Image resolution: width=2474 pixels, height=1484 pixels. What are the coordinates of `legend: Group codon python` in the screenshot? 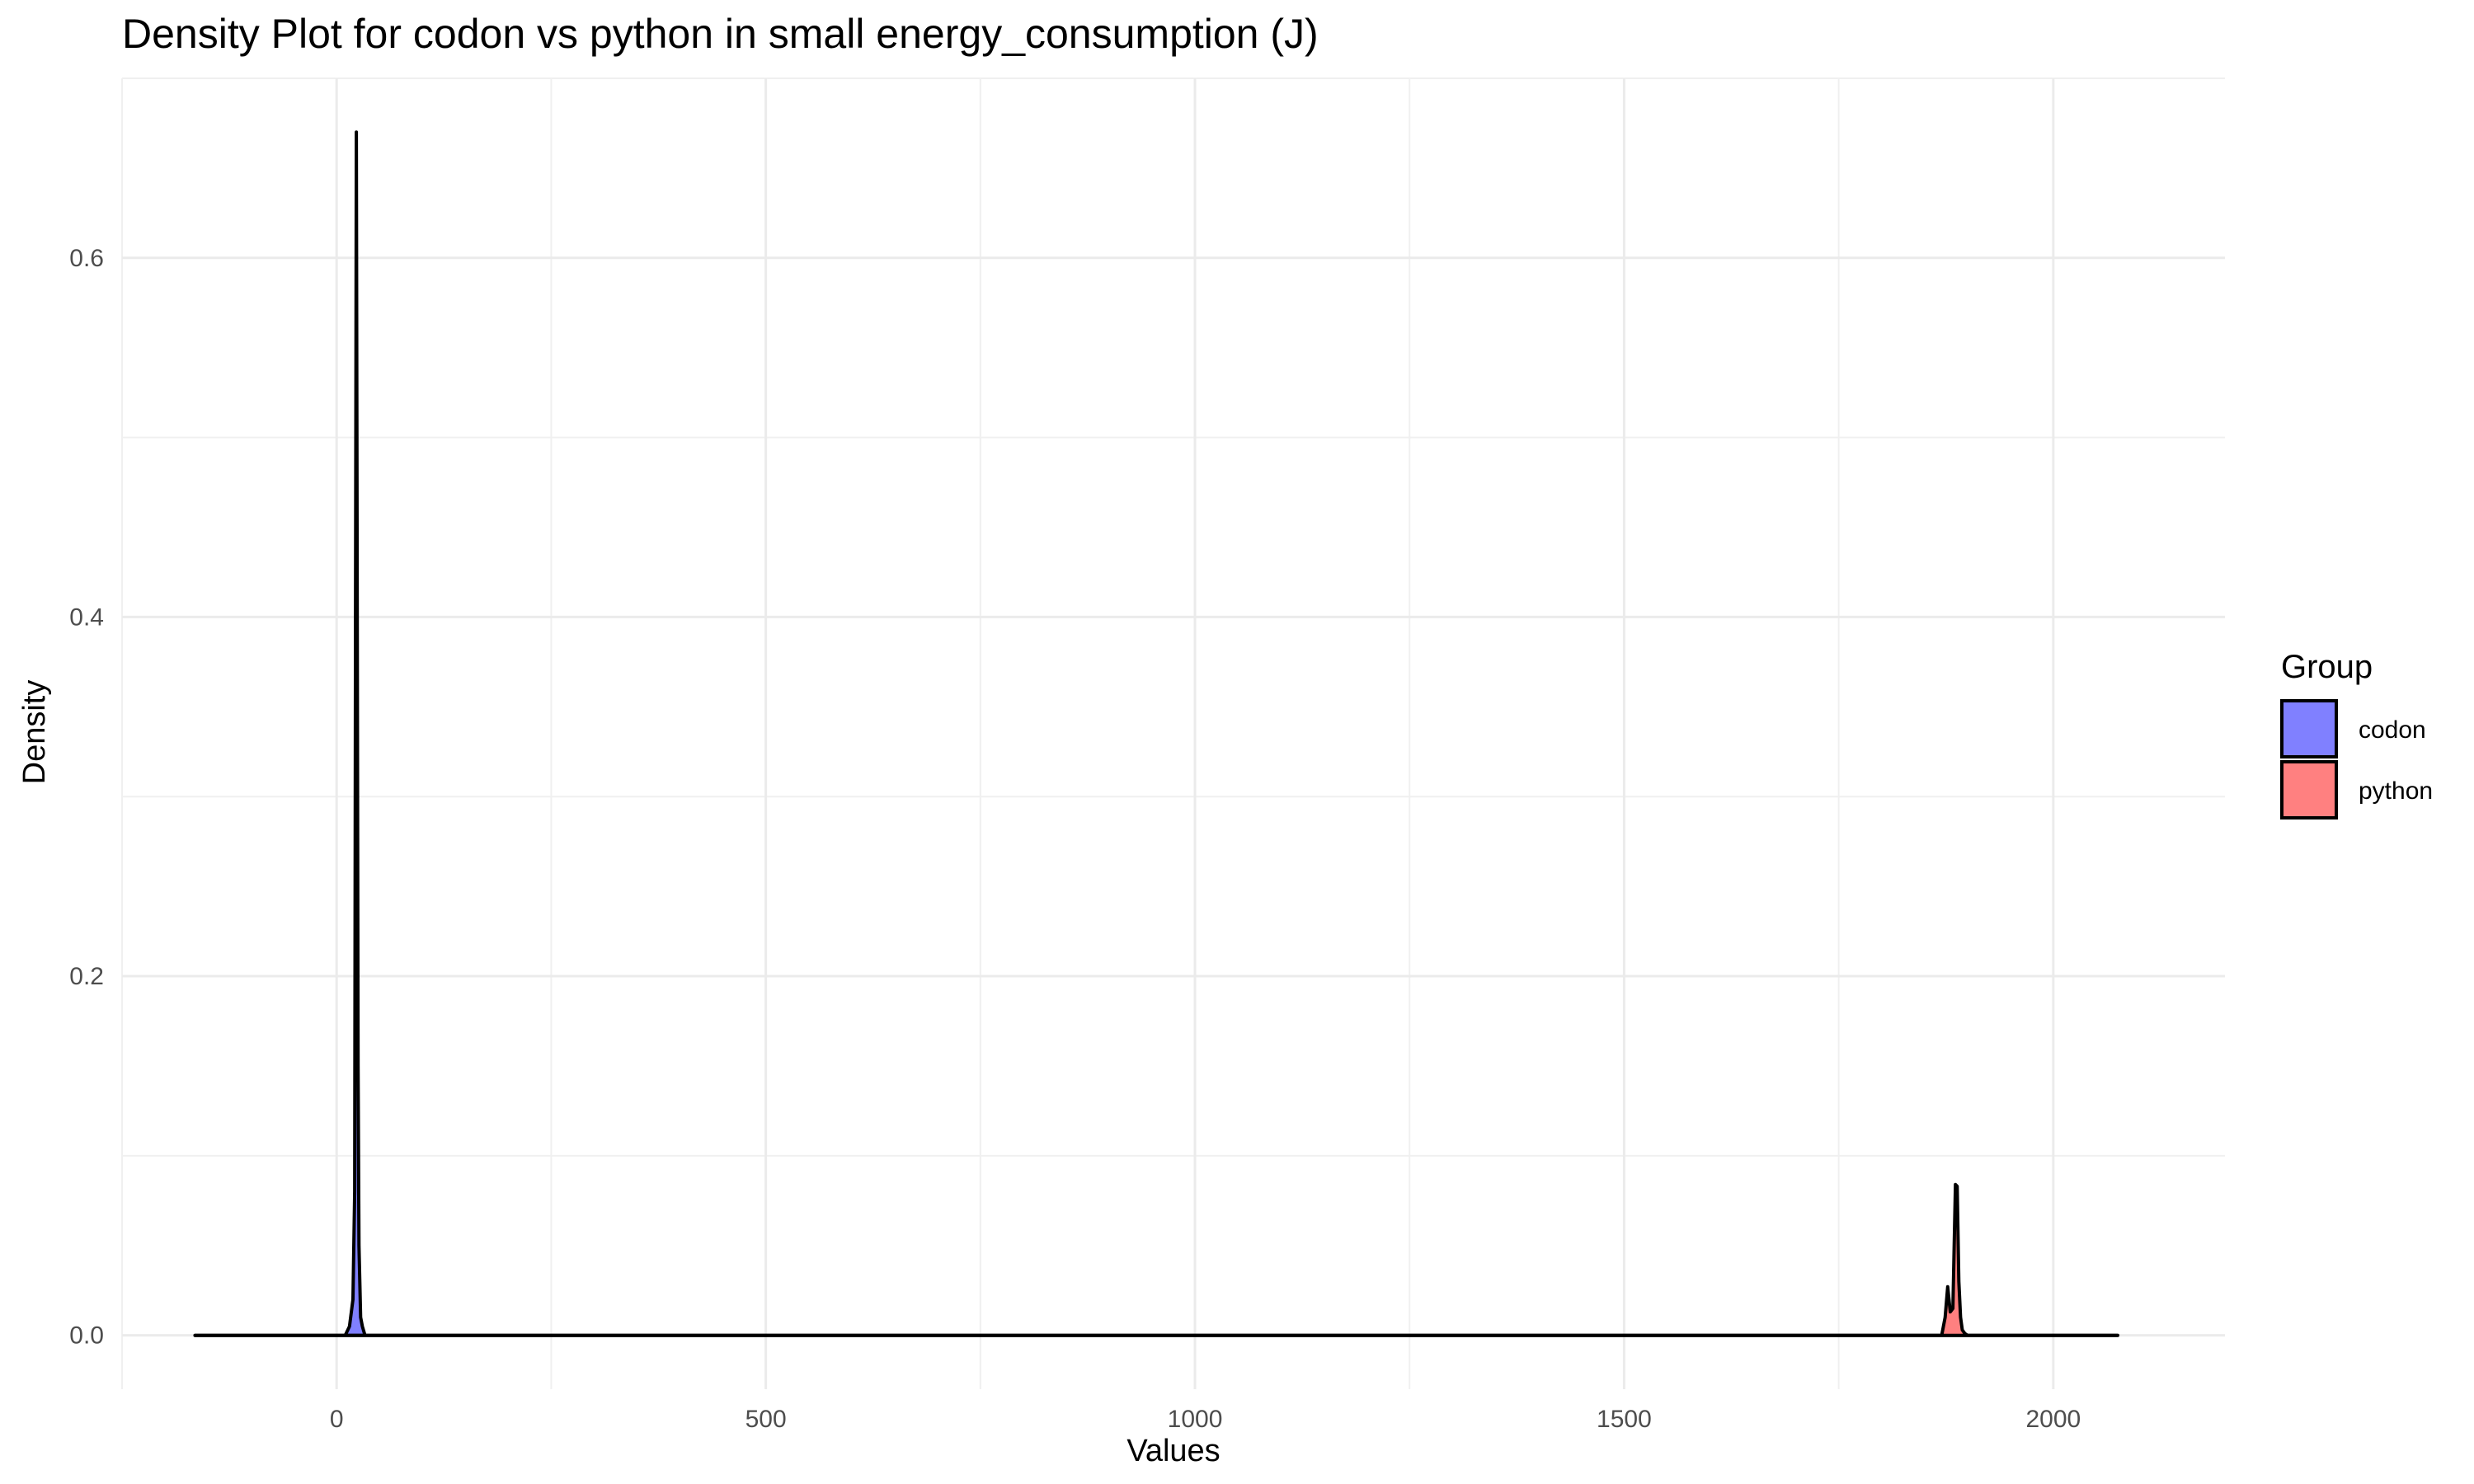 It's located at (2356, 734).